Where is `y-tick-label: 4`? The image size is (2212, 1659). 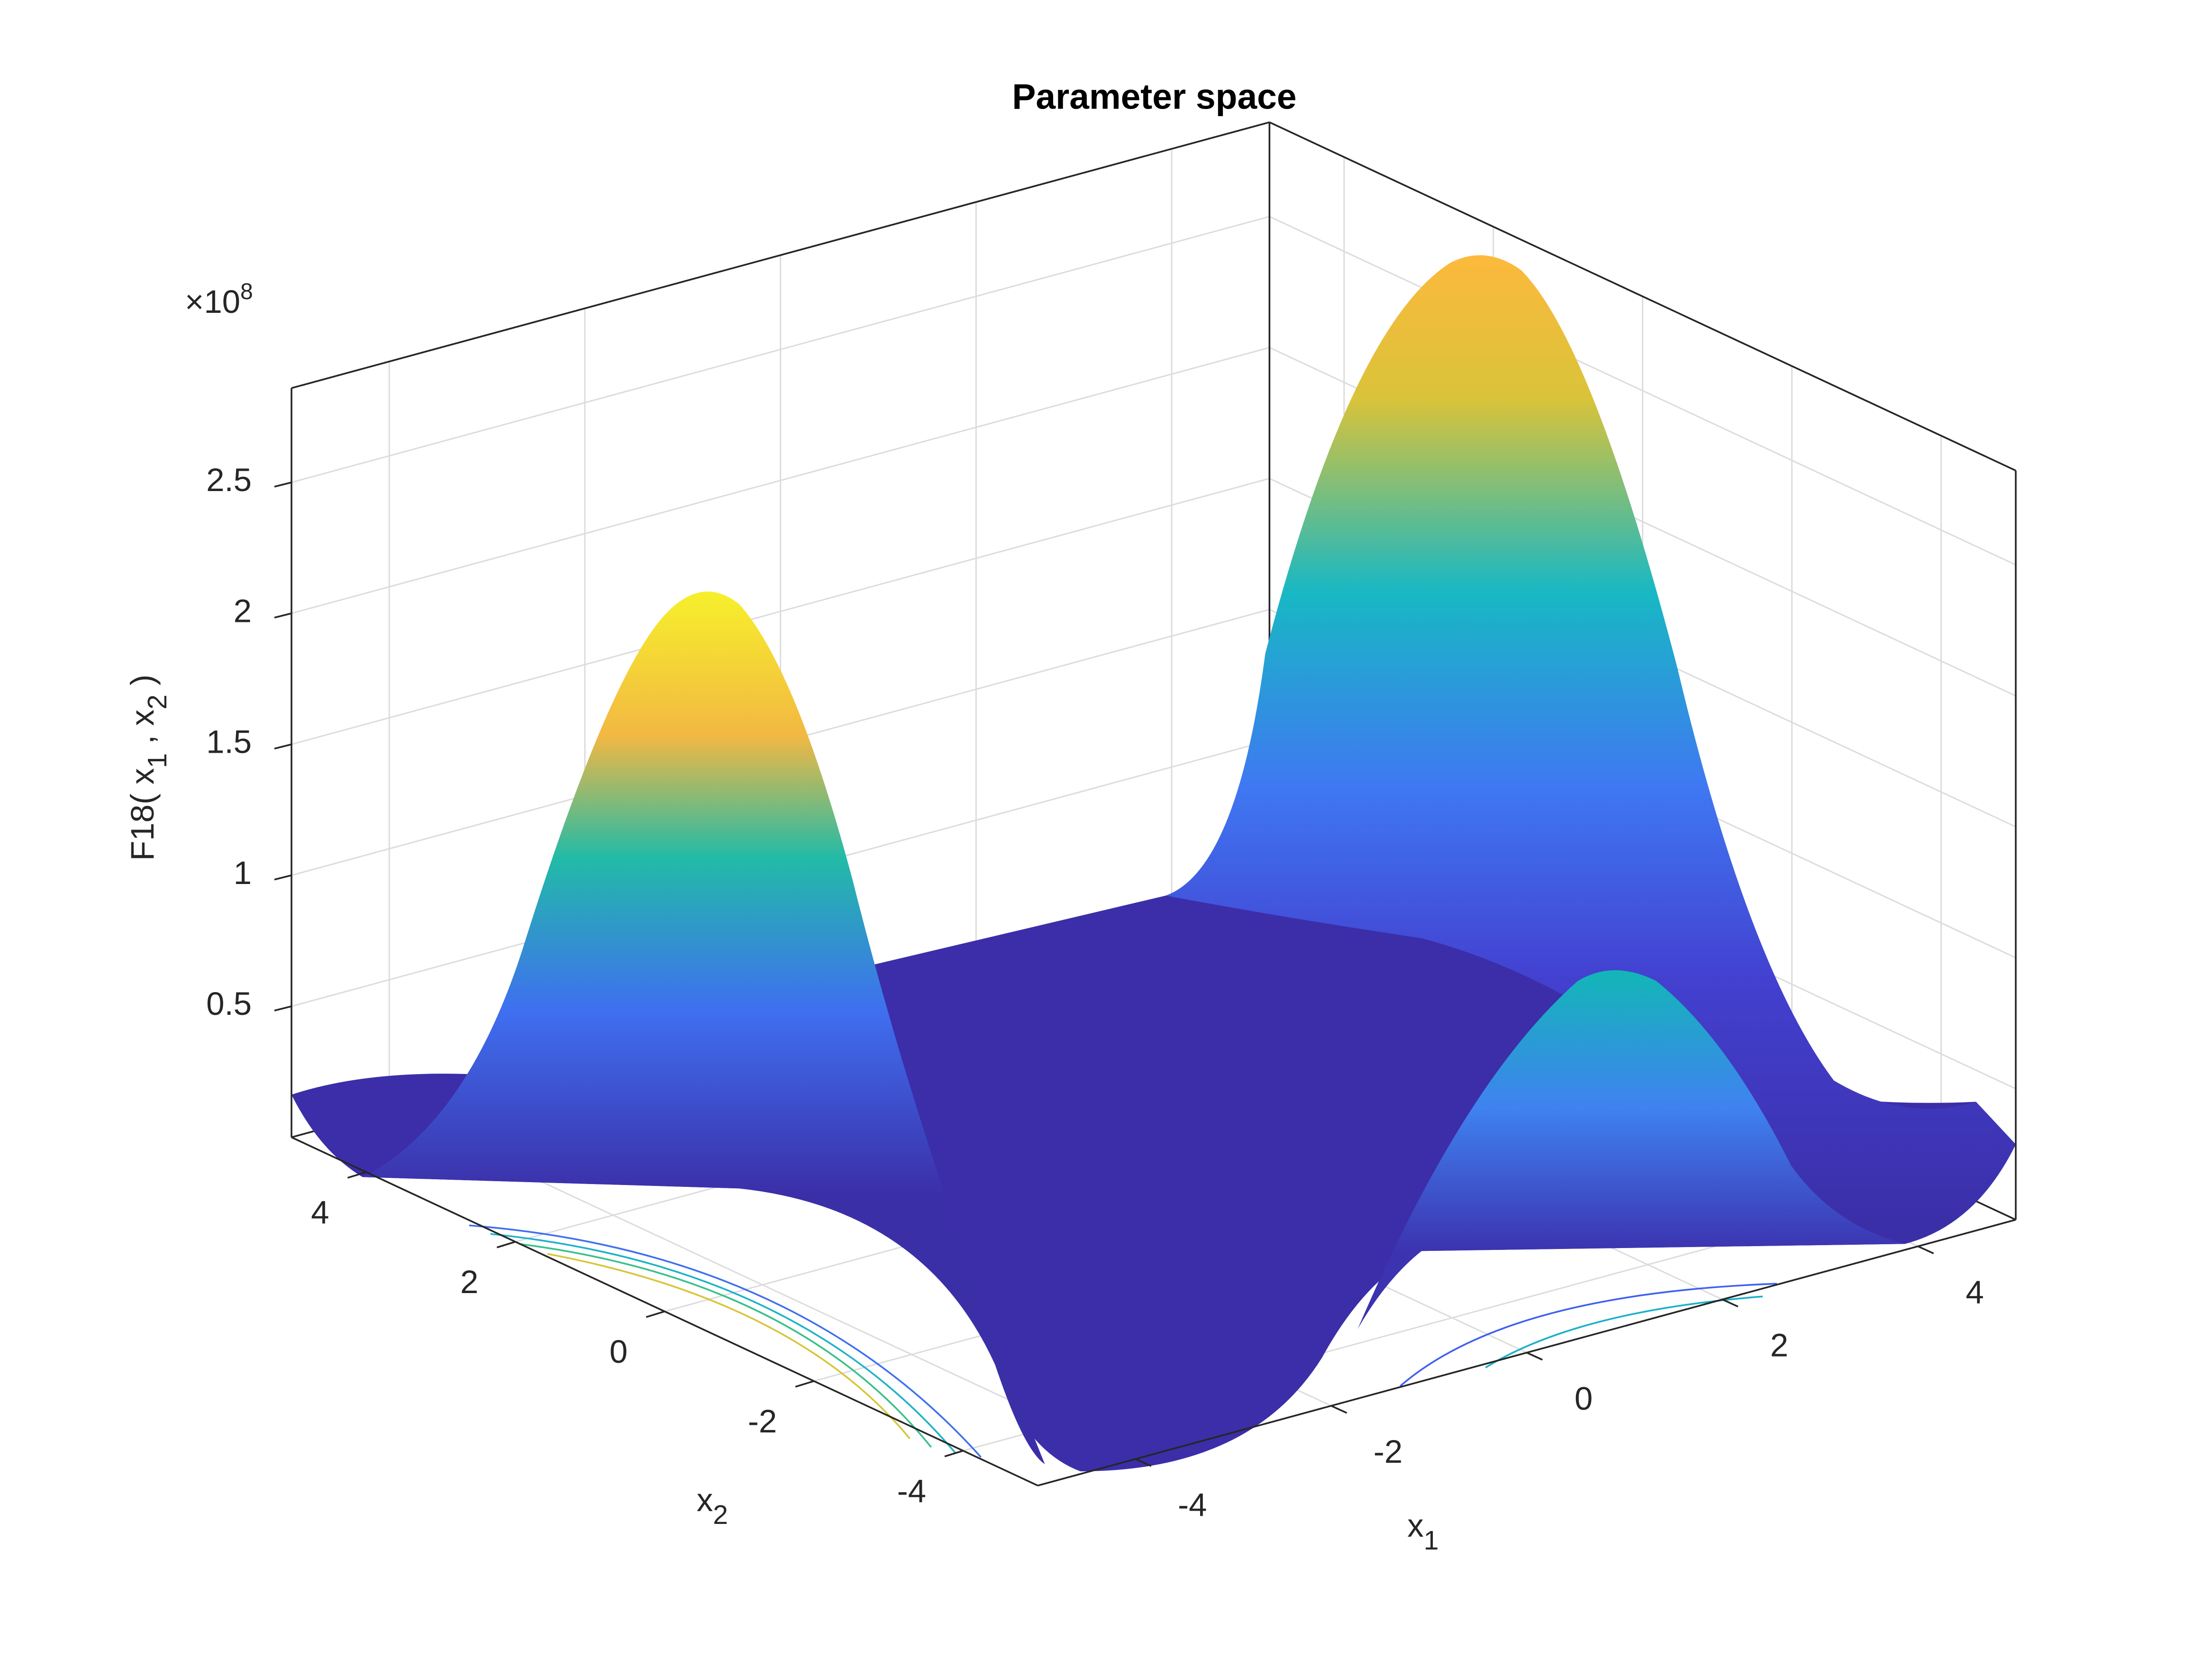 y-tick-label: 4 is located at coordinates (320, 1212).